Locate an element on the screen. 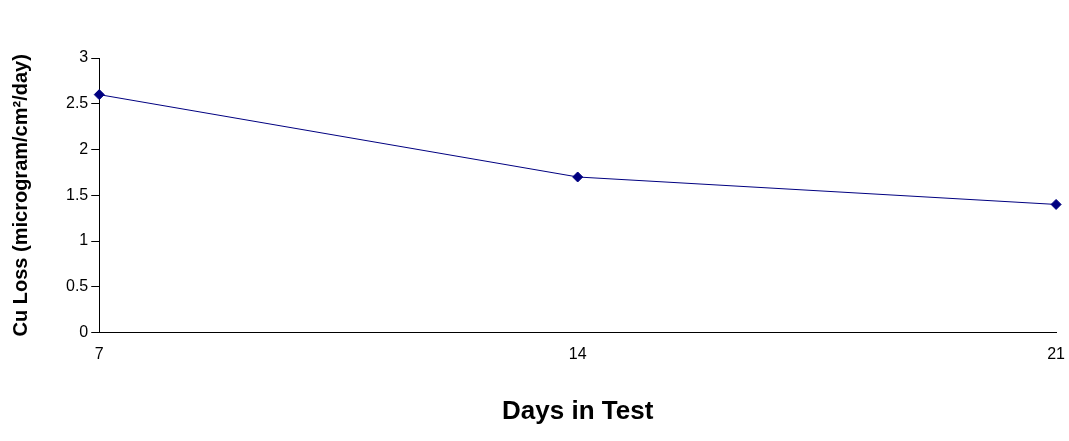  x-tick-label: 7 is located at coordinates (99, 353).